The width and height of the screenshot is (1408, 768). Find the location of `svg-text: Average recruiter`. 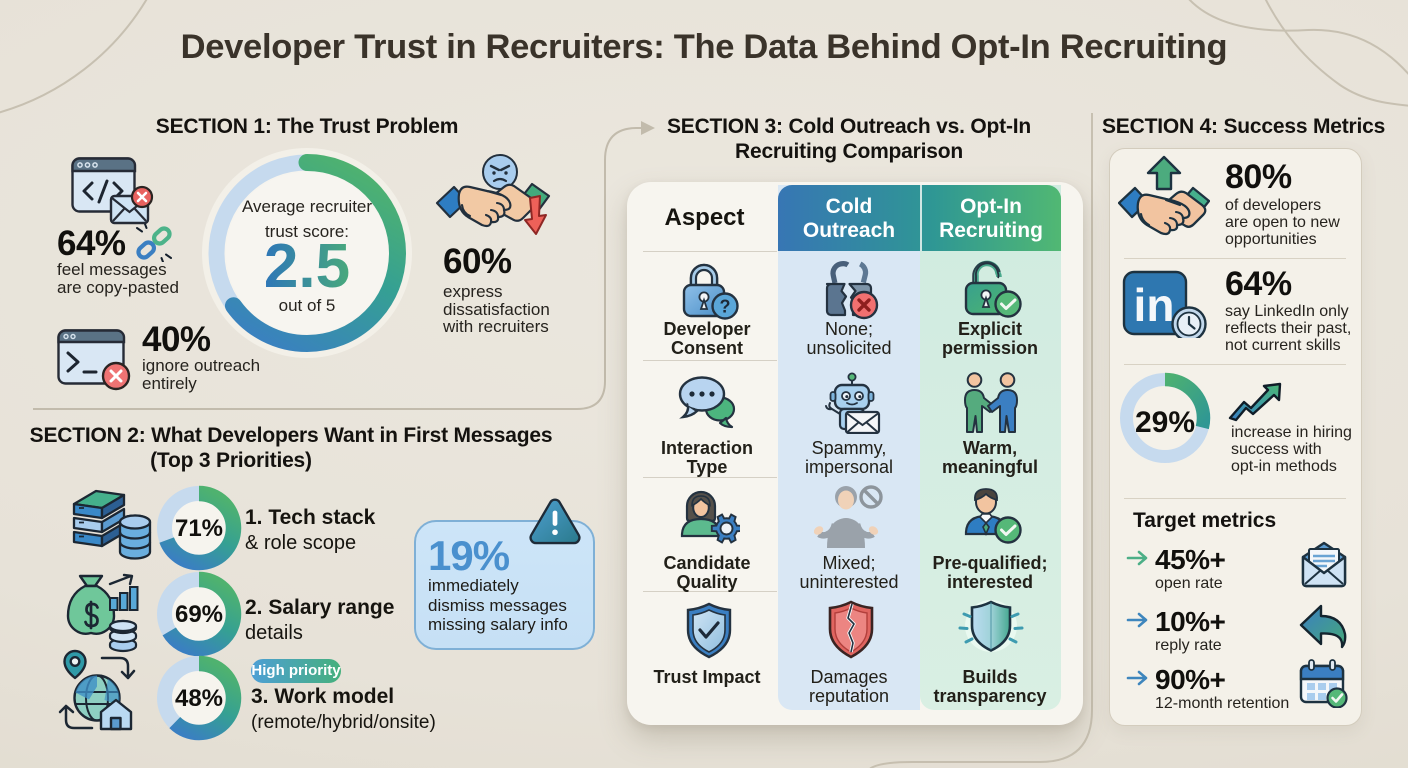

svg-text: Average recruiter is located at coordinates (307, 206).